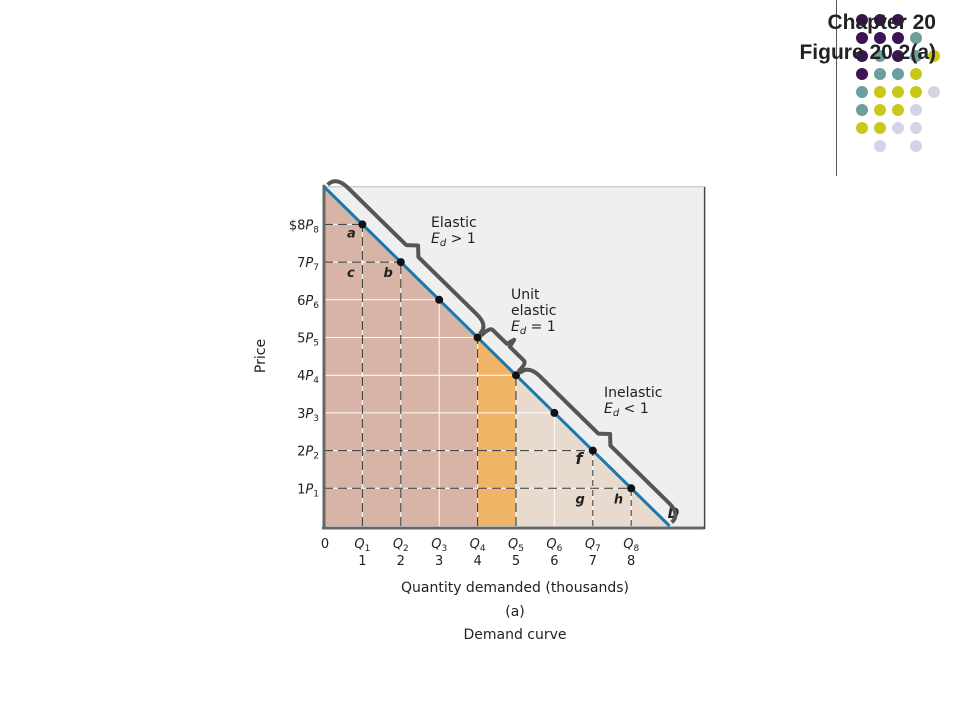 This screenshot has height=720, width=960. What do you see at coordinates (388, 273) in the screenshot?
I see `area-label-b: b` at bounding box center [388, 273].